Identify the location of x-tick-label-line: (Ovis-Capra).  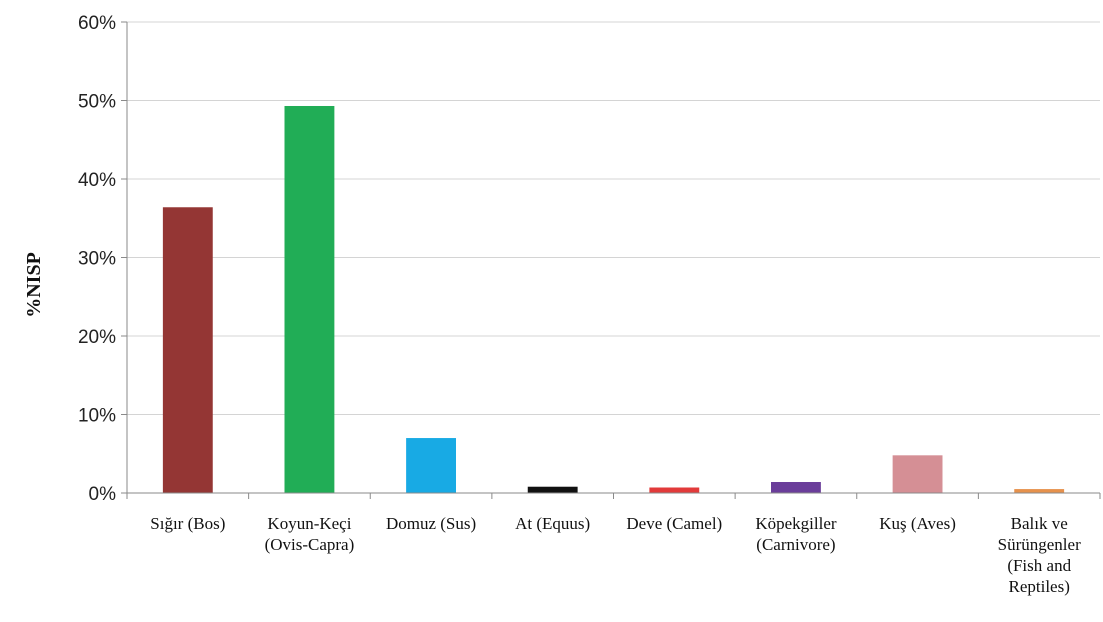
(310, 544).